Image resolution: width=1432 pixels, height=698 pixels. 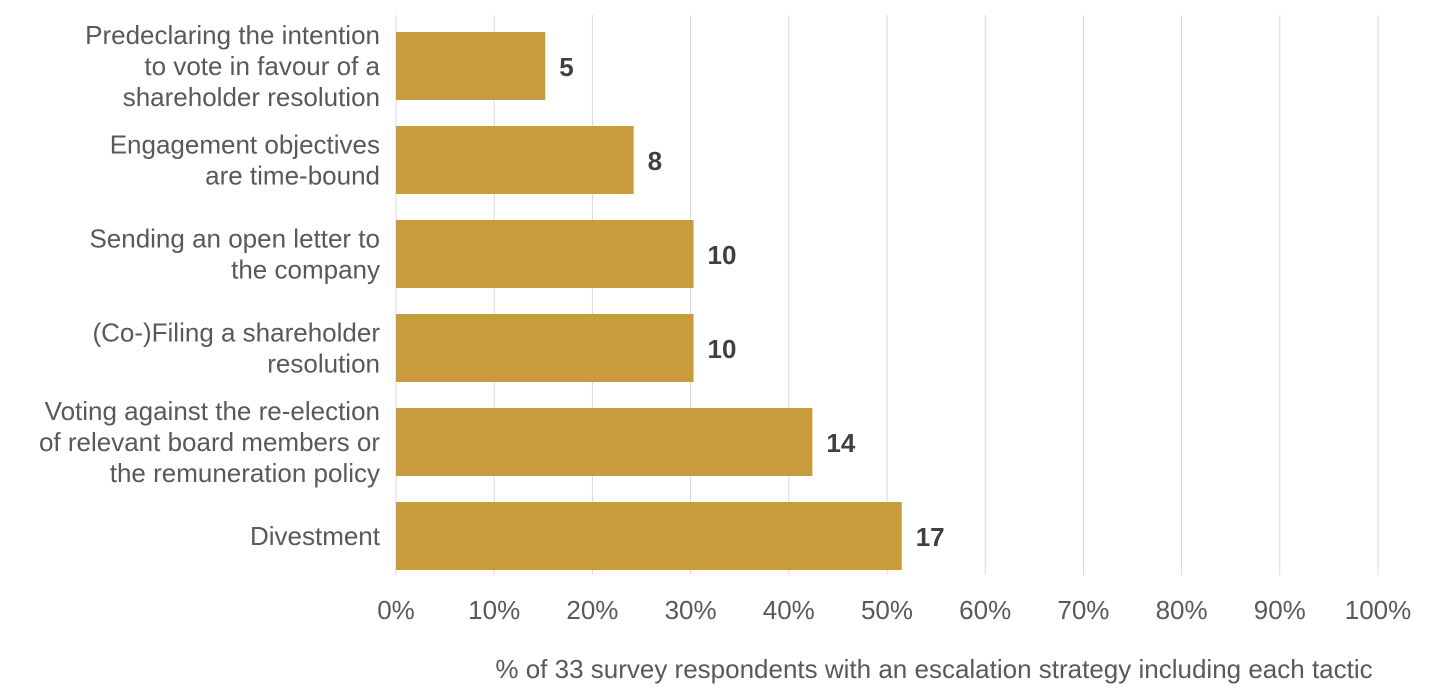 What do you see at coordinates (236, 333) in the screenshot?
I see `category-label-line: (Co-)Filing a shareholder` at bounding box center [236, 333].